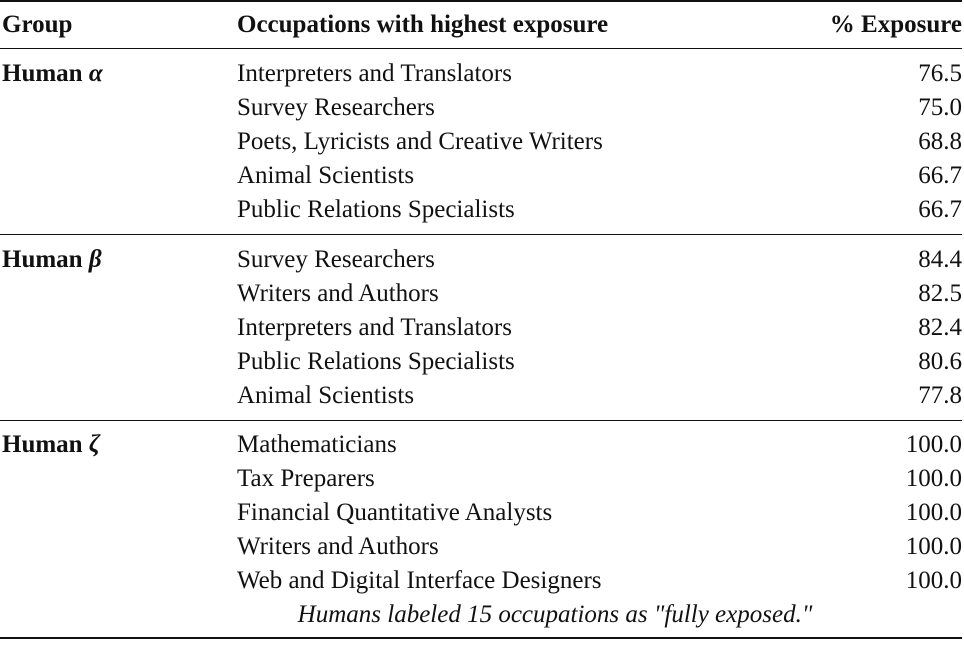 This screenshot has width=964, height=652. I want to click on table-top-rule, so click(481, 1).